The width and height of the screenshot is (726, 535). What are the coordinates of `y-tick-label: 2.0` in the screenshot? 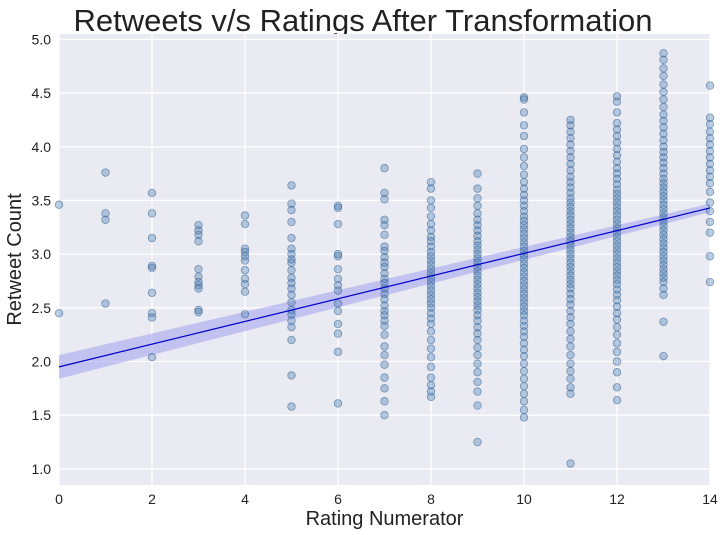 It's located at (42, 362).